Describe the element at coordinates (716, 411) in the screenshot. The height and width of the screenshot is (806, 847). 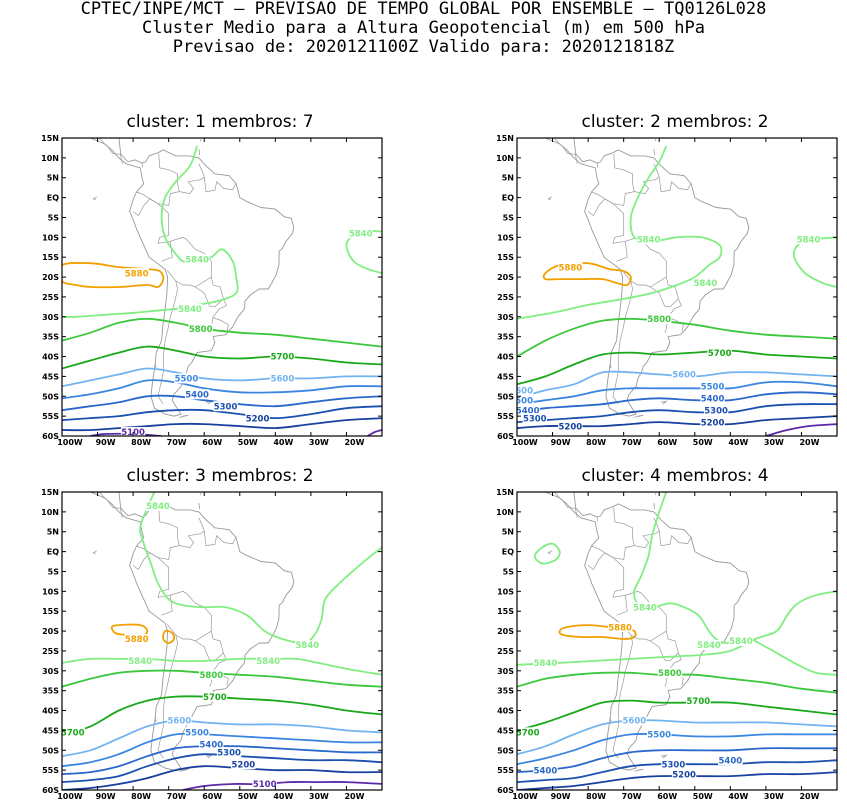
I see `contour-label-5300: 5300` at that location.